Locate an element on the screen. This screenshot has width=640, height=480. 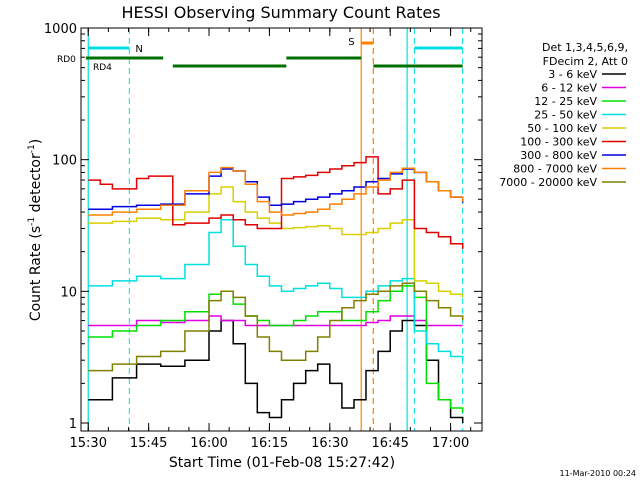
legend-label-8: 7000 - 20000 keV is located at coordinates (548, 182).